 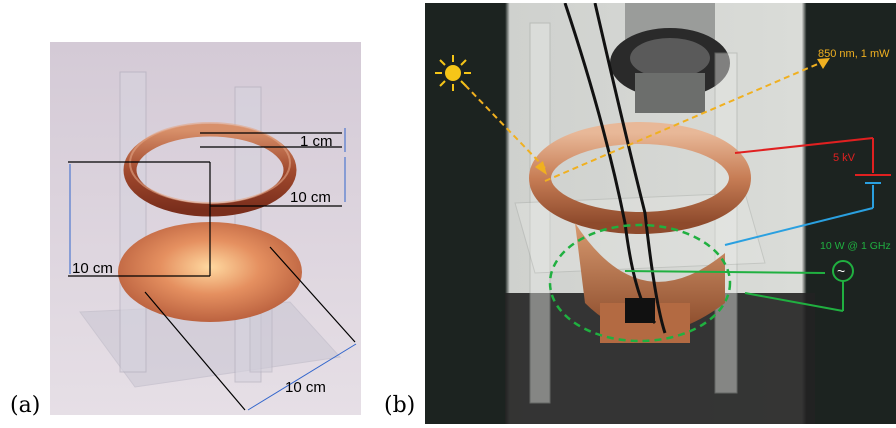 What do you see at coordinates (855, 246) in the screenshot?
I see `rf-source-label: 10 W @ 1 GHz` at bounding box center [855, 246].